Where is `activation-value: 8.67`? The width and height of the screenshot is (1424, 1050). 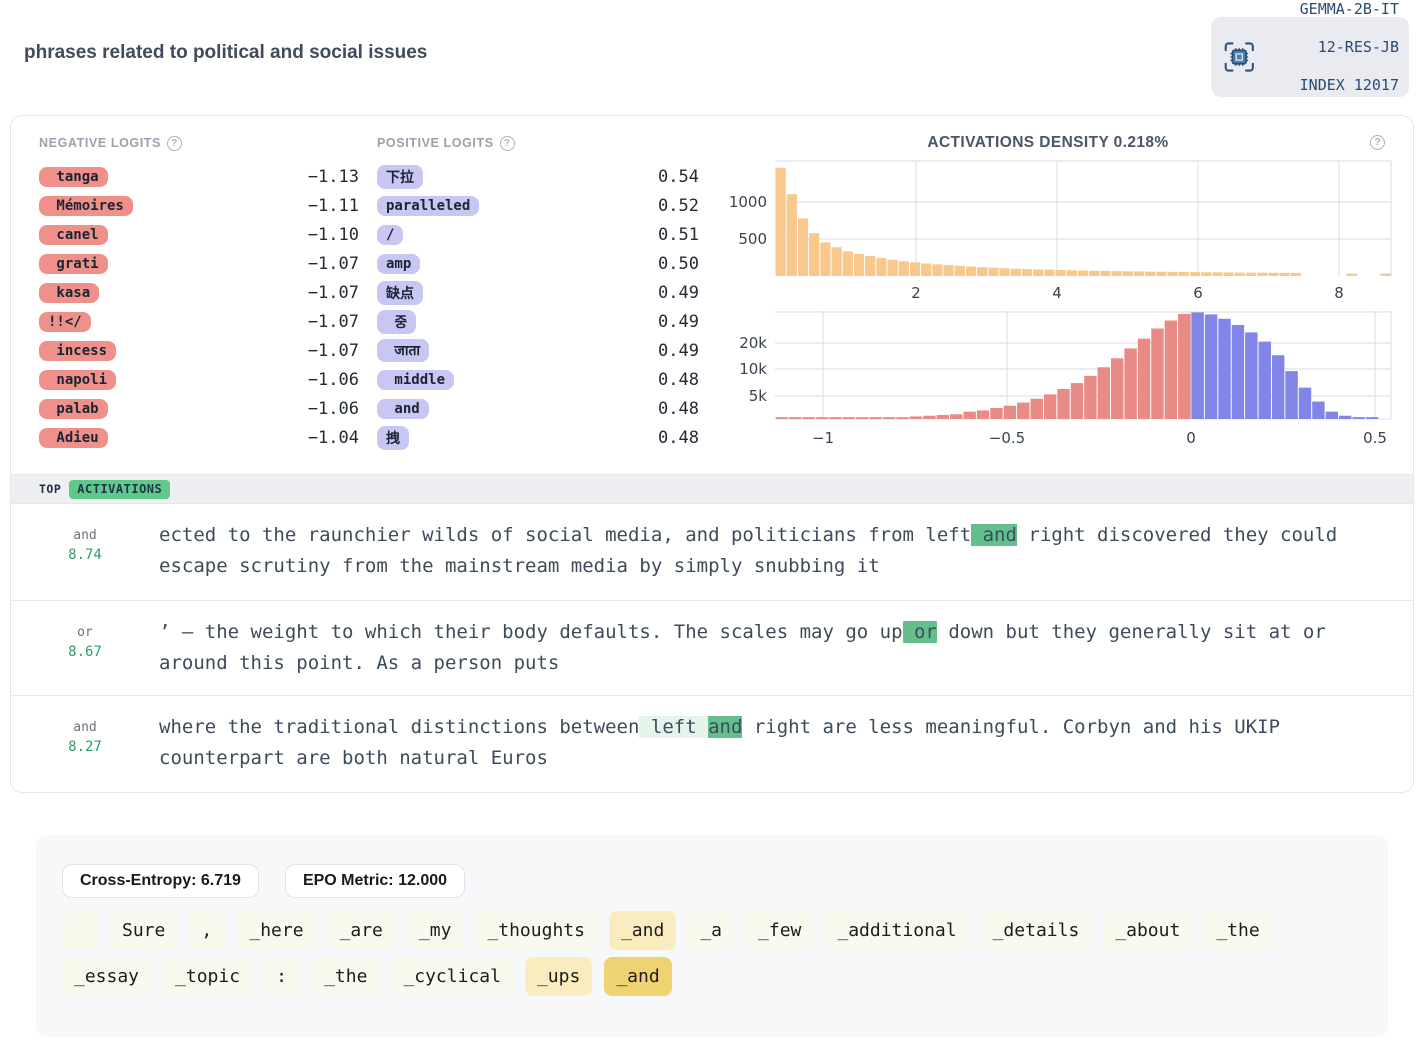
activation-value: 8.67 is located at coordinates (85, 652).